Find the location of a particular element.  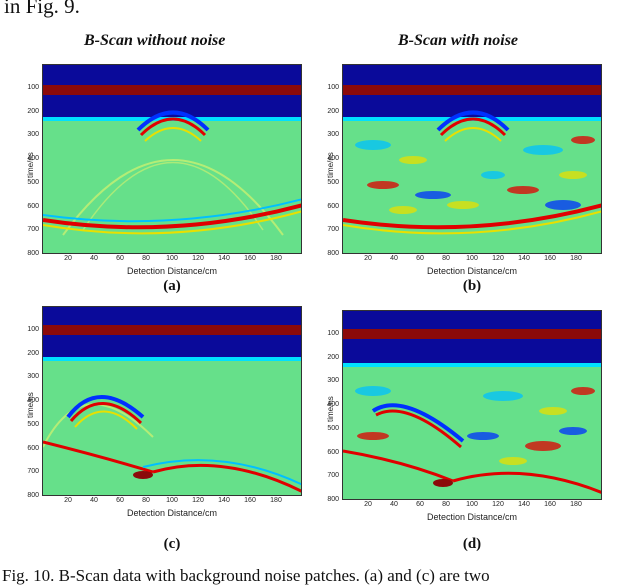

bscan-image-a is located at coordinates (172, 159).